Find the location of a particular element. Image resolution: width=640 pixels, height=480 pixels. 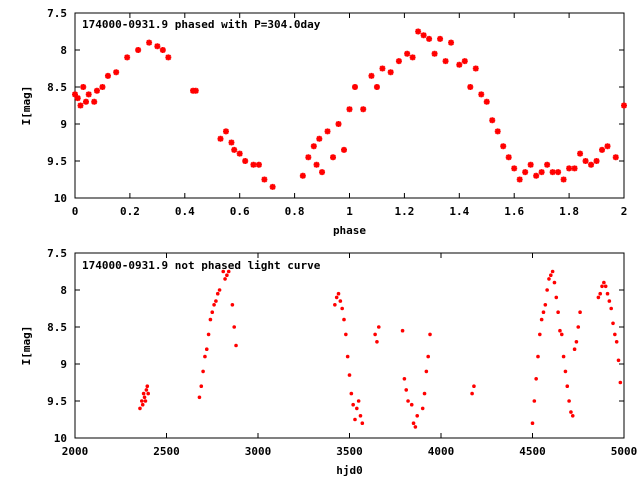

y-tick-label: 9 is located at coordinates (63, 124).